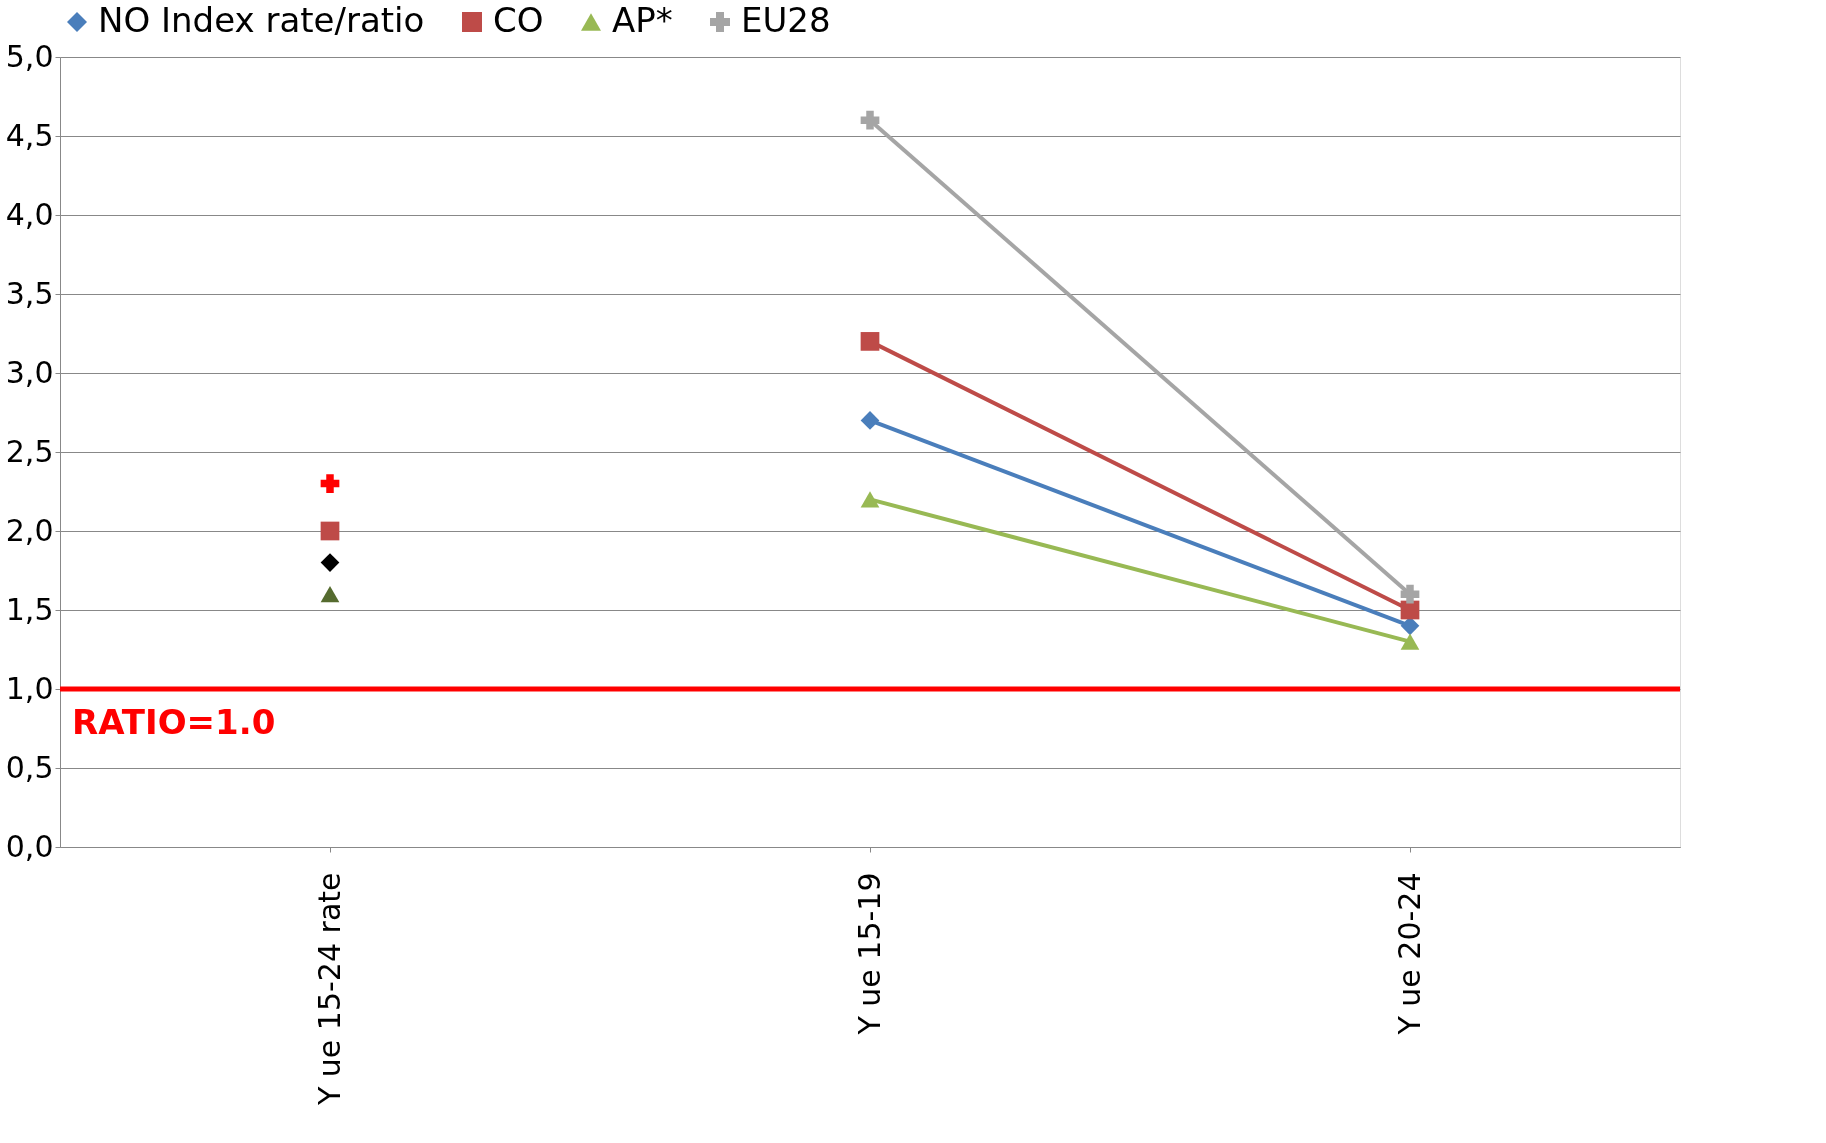  Describe the element at coordinates (29, 688) in the screenshot. I see `y-tick-label: 1,0` at that location.